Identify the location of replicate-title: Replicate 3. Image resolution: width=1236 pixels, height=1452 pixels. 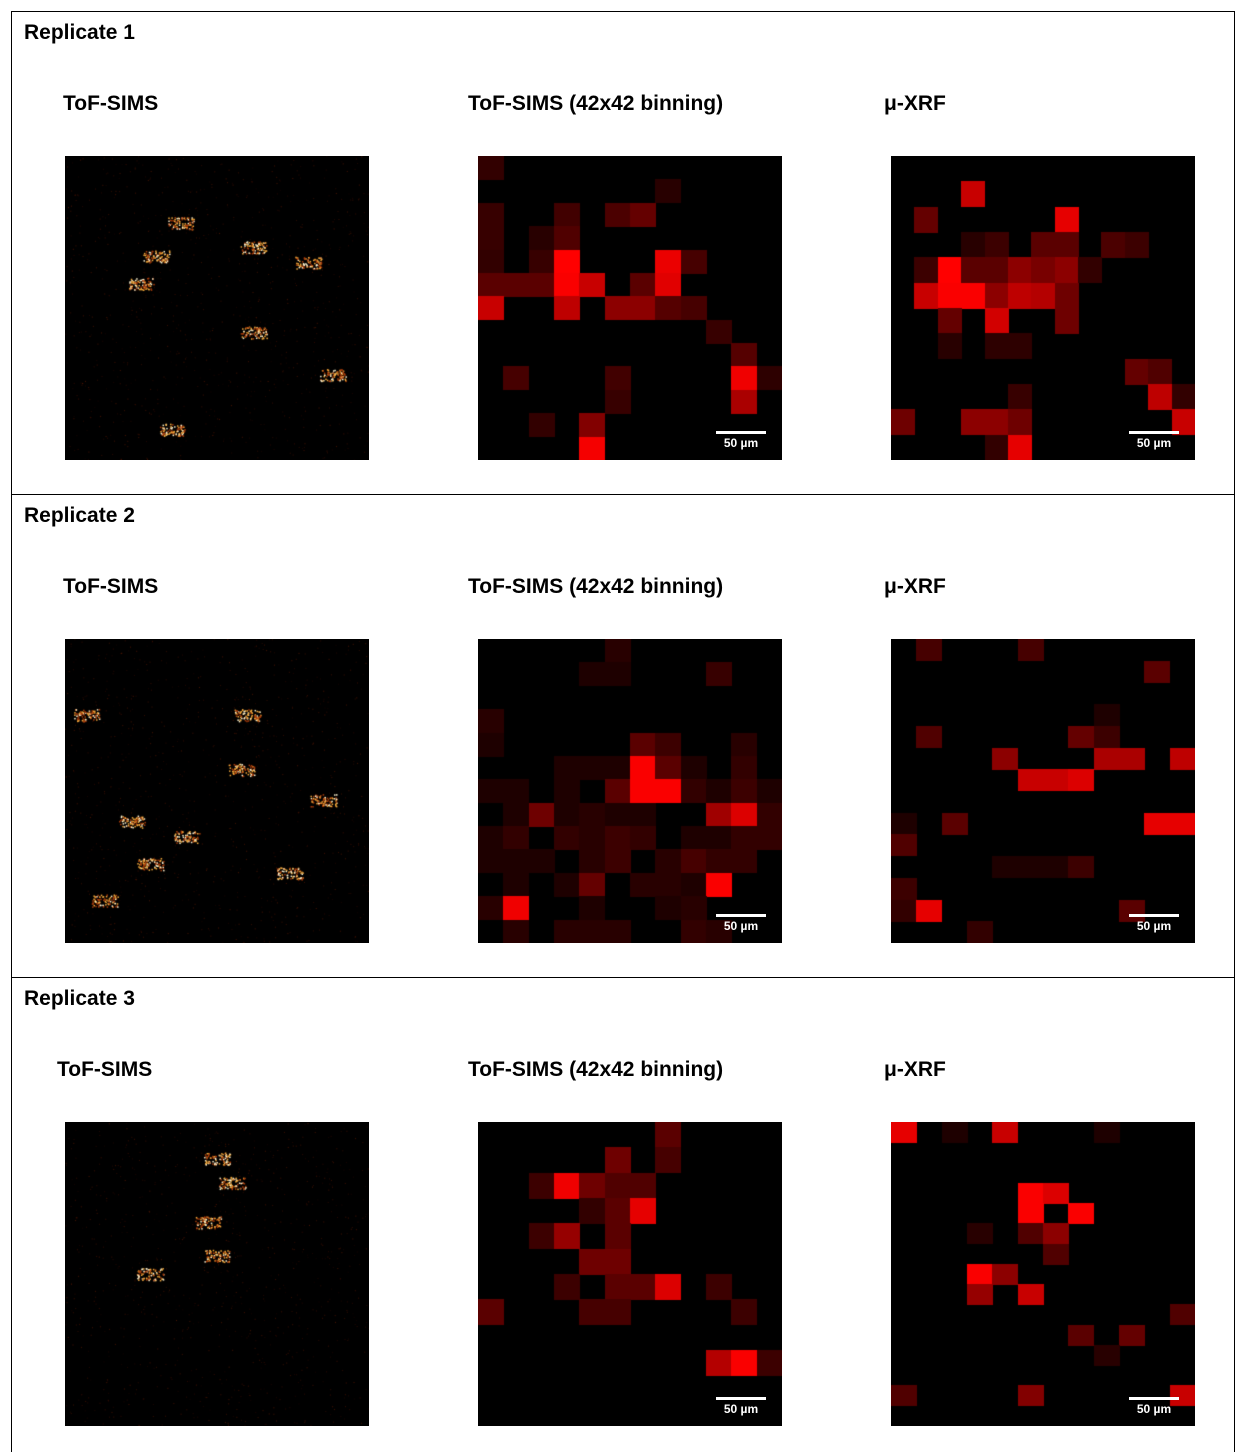
(79, 998).